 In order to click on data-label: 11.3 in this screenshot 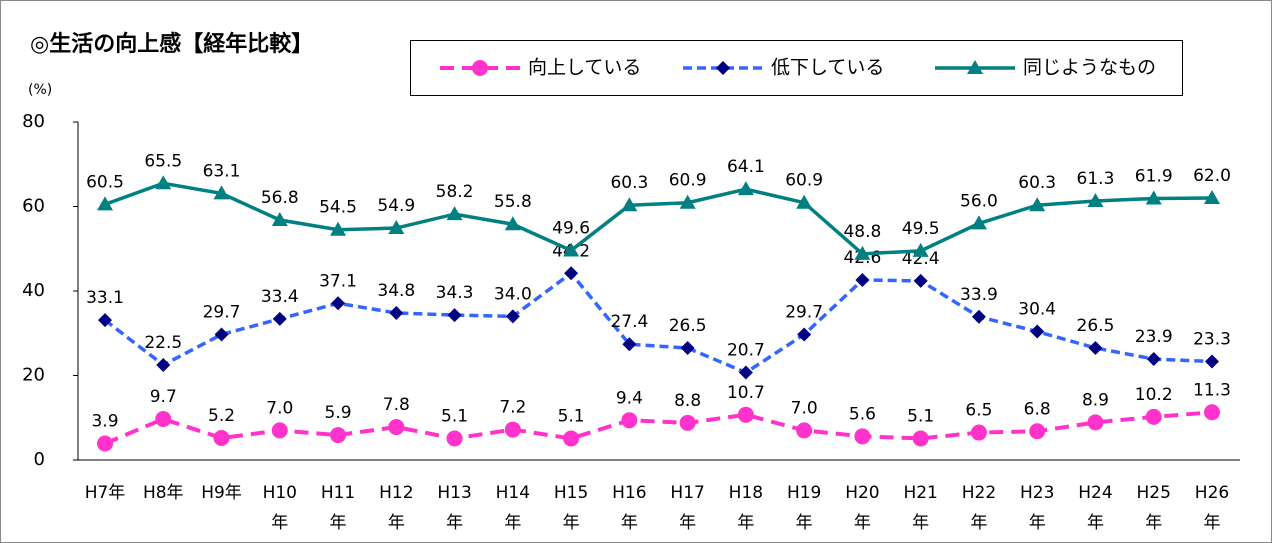, I will do `click(1212, 390)`.